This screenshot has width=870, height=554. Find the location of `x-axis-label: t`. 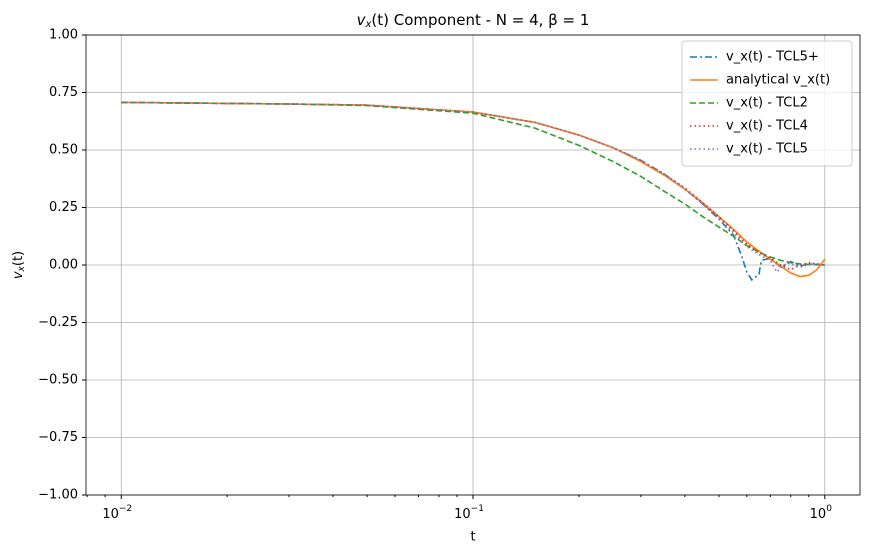

x-axis-label: t is located at coordinates (472, 537).